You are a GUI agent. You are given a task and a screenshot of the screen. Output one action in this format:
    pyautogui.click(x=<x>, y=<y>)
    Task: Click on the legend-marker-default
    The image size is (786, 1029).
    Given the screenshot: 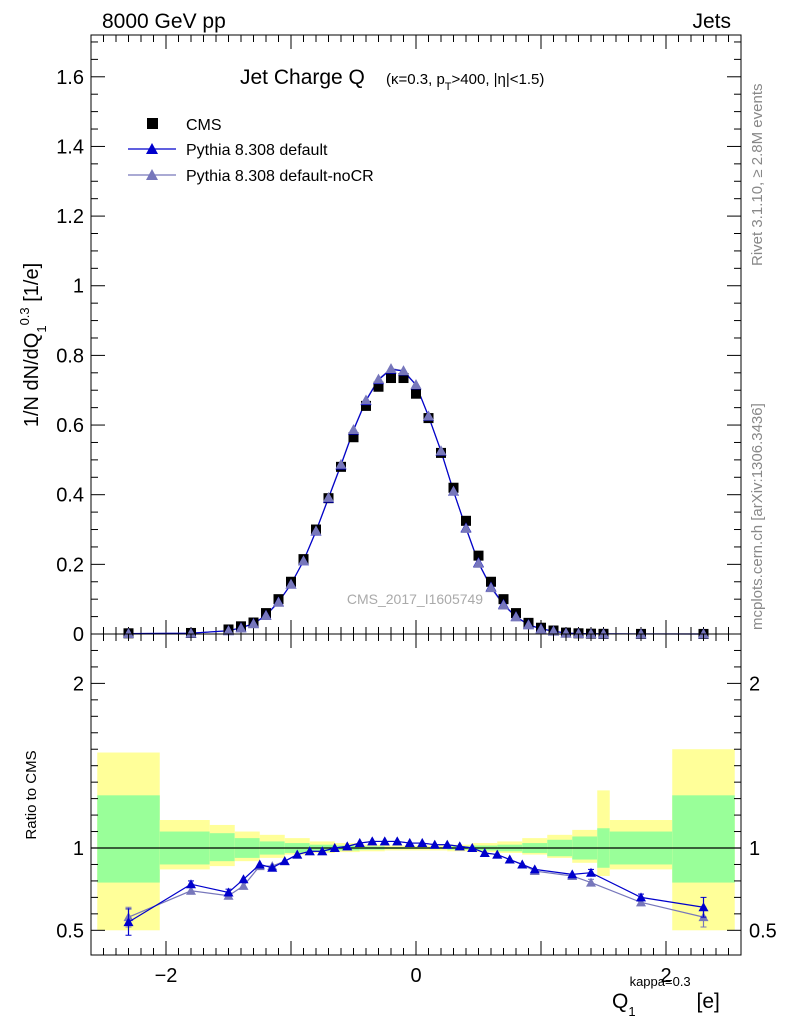 What is the action you would take?
    pyautogui.click(x=152, y=148)
    